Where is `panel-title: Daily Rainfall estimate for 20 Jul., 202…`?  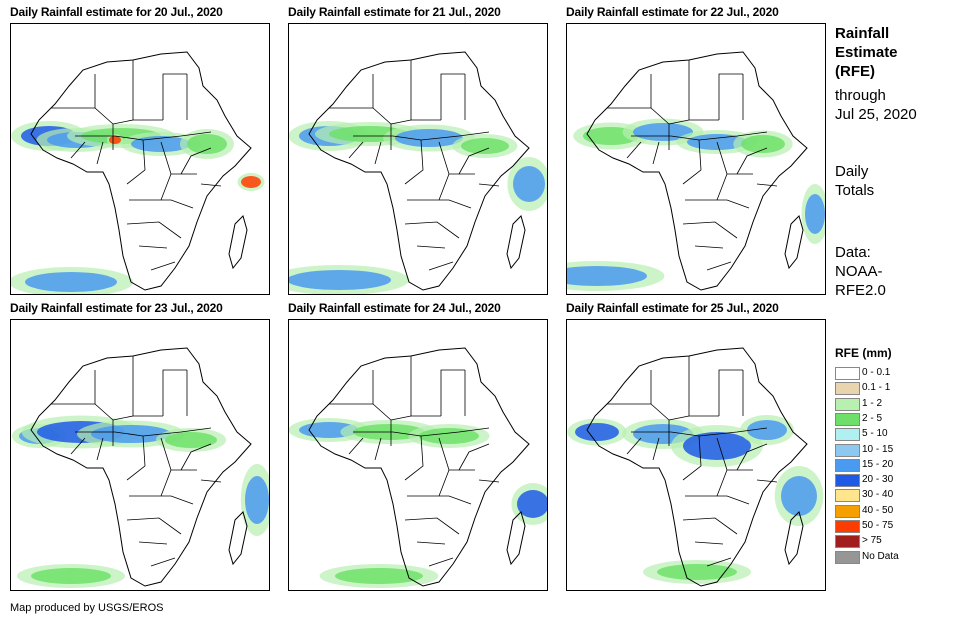
panel-title: Daily Rainfall estimate for 20 Jul., 202… is located at coordinates (116, 12).